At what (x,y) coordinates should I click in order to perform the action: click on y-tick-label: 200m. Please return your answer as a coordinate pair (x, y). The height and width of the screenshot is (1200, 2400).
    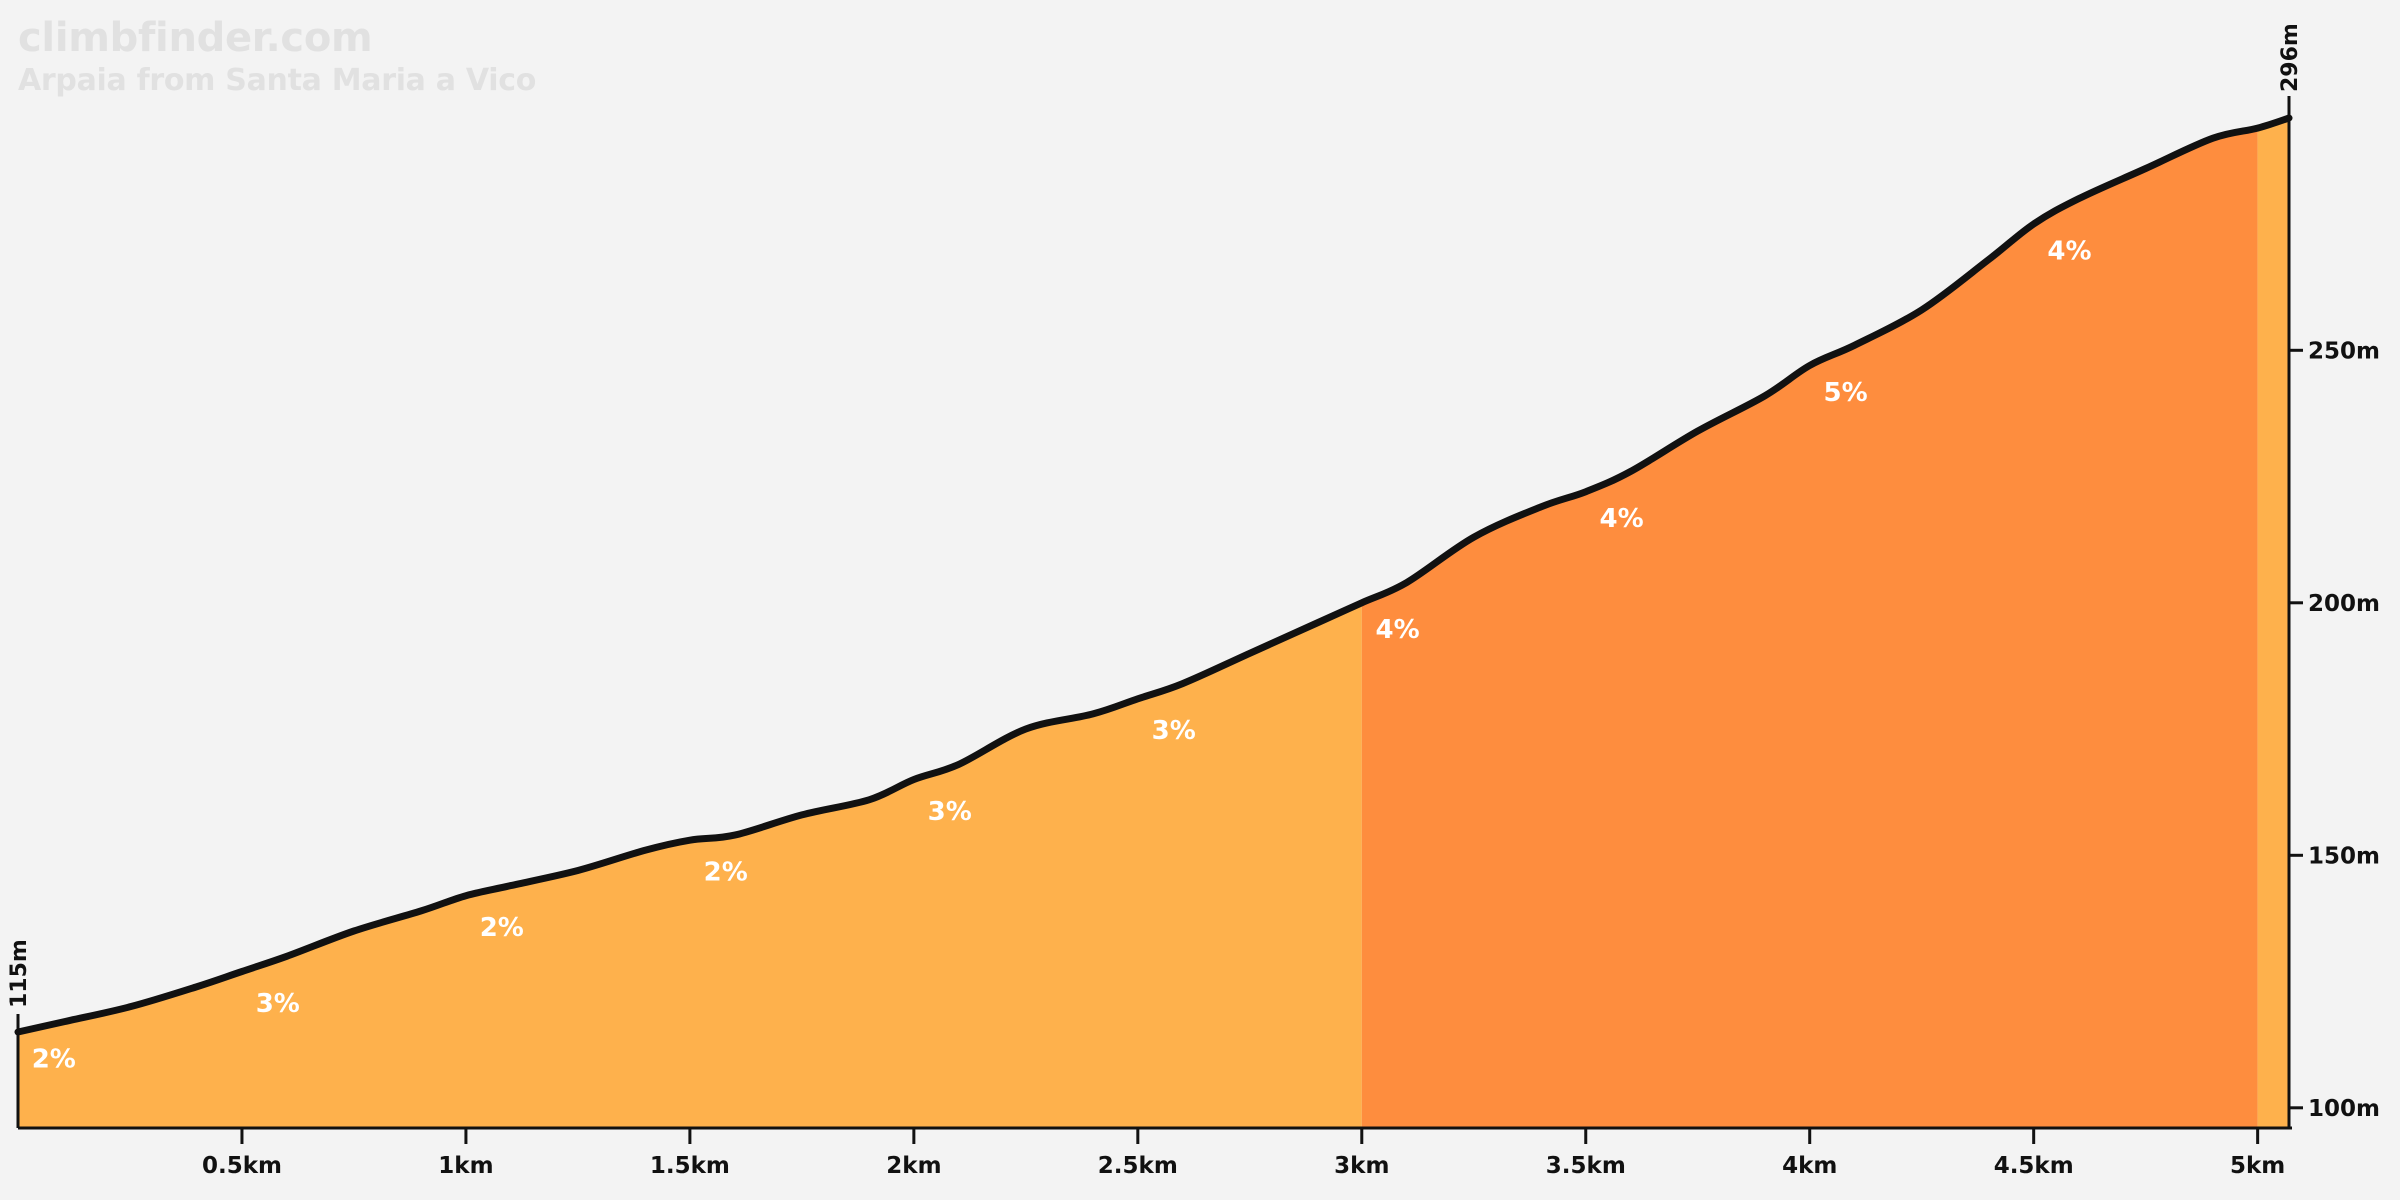
    Looking at the image, I should click on (2344, 604).